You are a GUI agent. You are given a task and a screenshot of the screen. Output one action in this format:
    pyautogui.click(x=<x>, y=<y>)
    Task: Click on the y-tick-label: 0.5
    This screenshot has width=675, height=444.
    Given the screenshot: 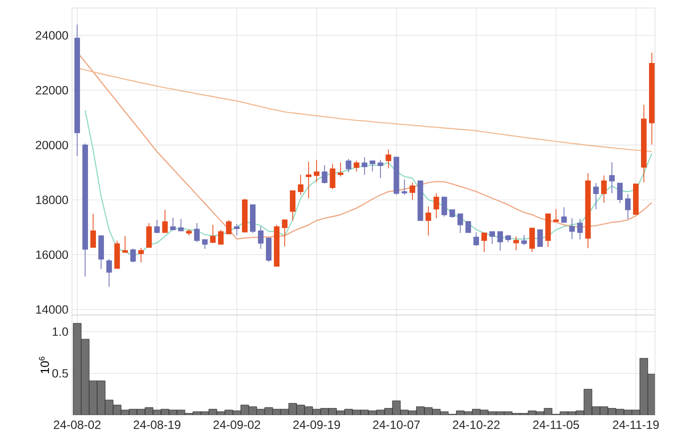 What is the action you would take?
    pyautogui.click(x=60, y=373)
    